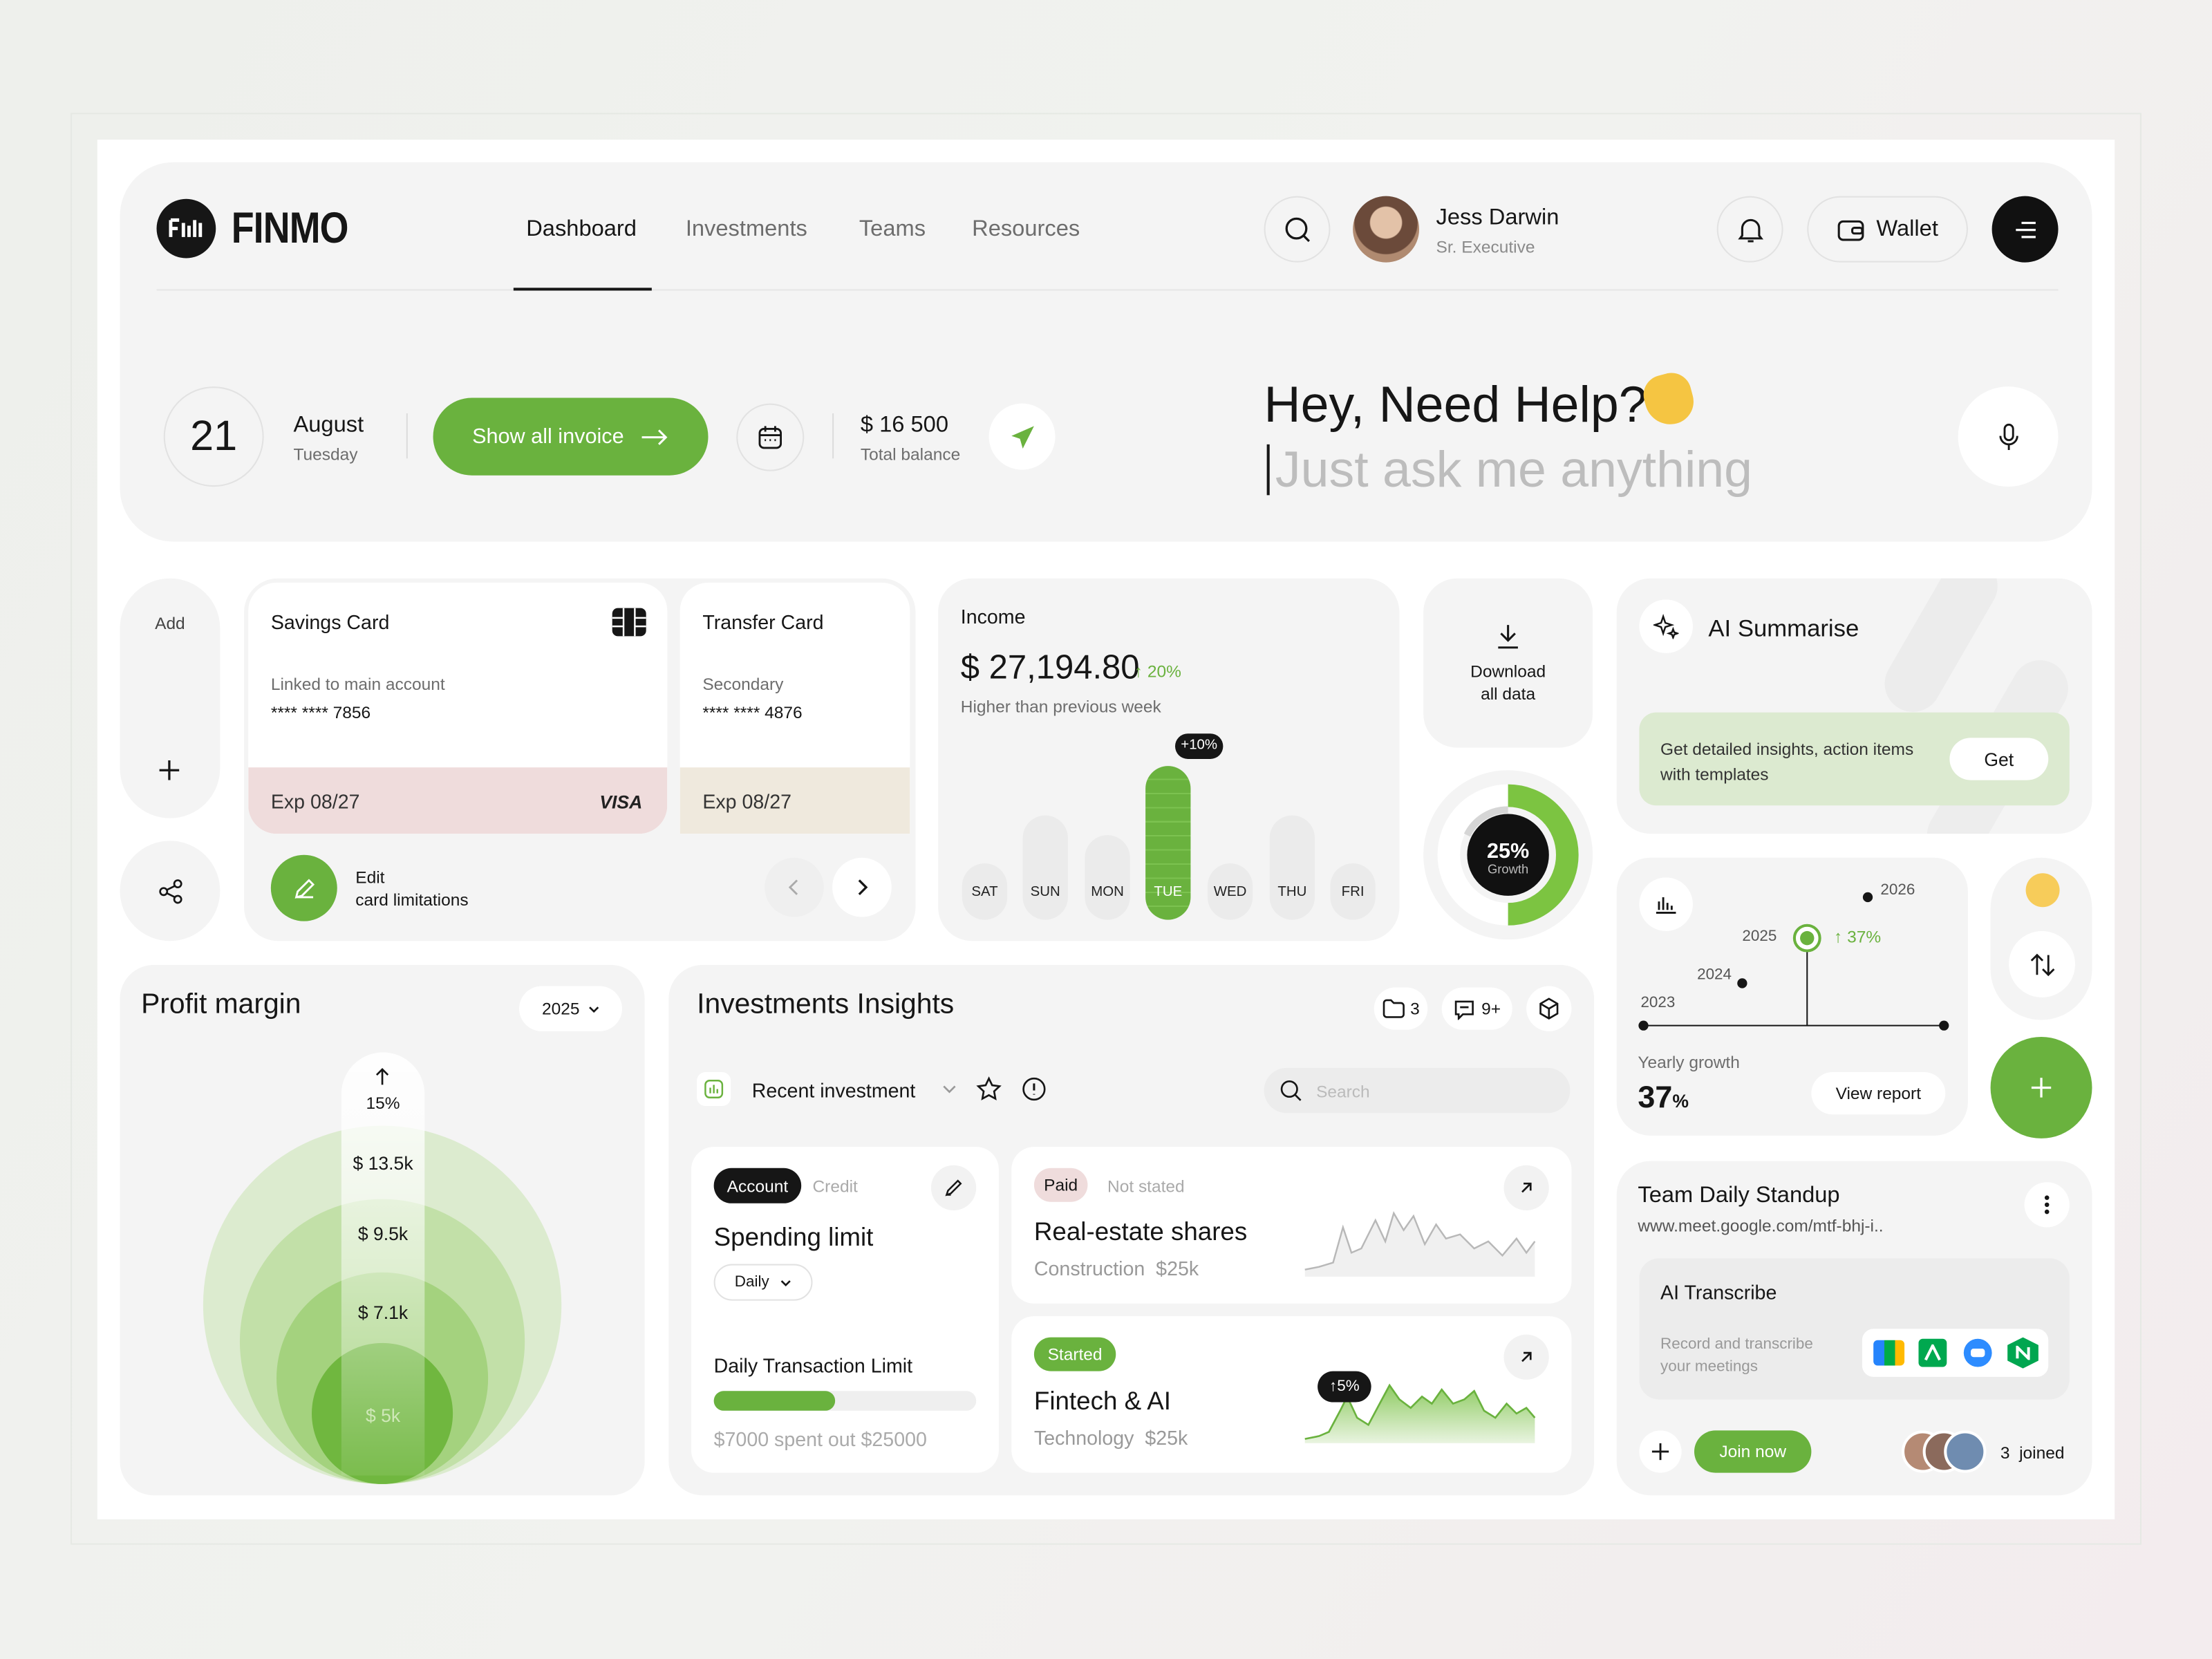  I want to click on income-change: ↑ 20%, so click(1157, 671).